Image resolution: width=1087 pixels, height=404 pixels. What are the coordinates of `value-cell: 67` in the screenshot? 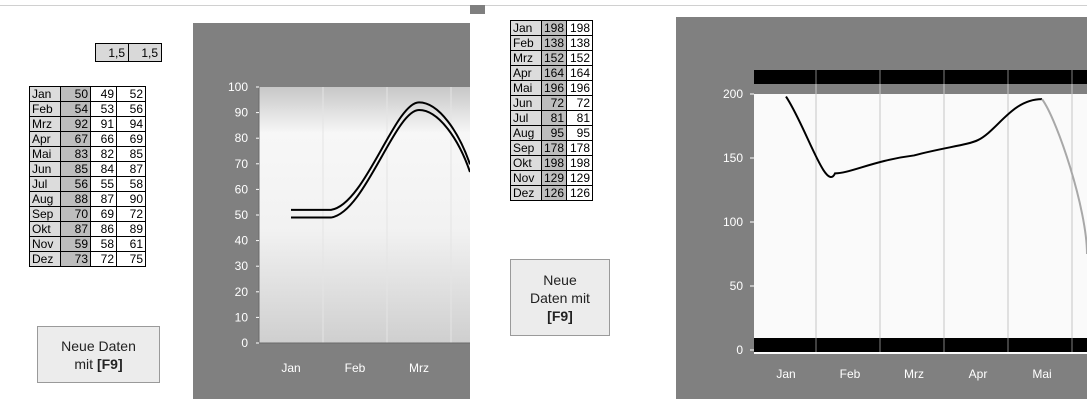 It's located at (75, 139).